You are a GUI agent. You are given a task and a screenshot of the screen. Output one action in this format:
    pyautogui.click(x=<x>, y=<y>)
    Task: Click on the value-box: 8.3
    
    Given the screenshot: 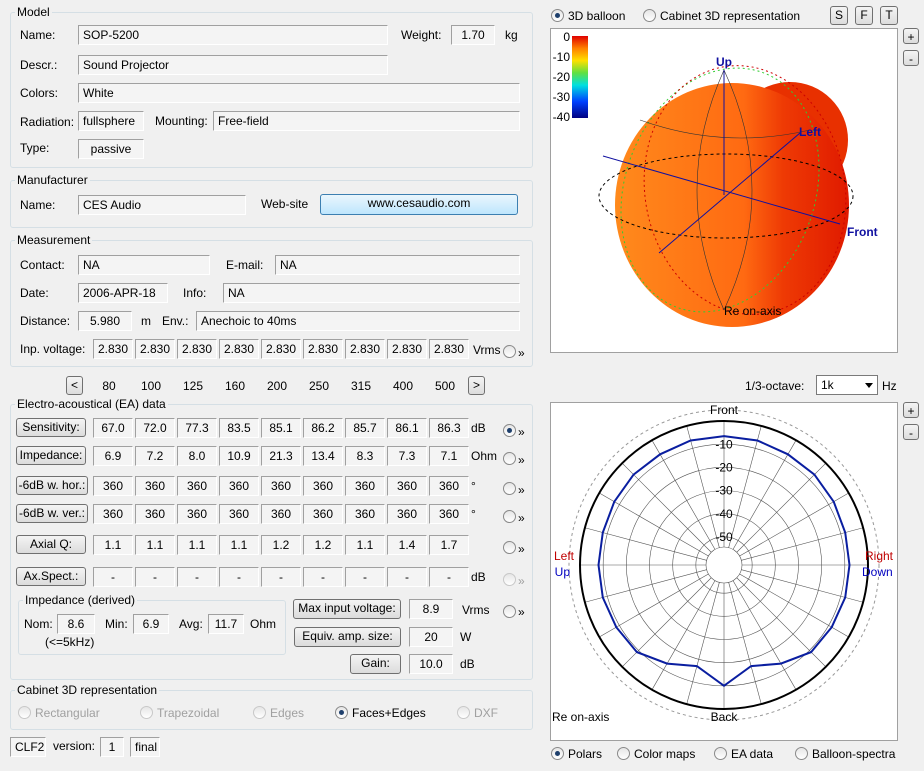 What is the action you would take?
    pyautogui.click(x=365, y=456)
    